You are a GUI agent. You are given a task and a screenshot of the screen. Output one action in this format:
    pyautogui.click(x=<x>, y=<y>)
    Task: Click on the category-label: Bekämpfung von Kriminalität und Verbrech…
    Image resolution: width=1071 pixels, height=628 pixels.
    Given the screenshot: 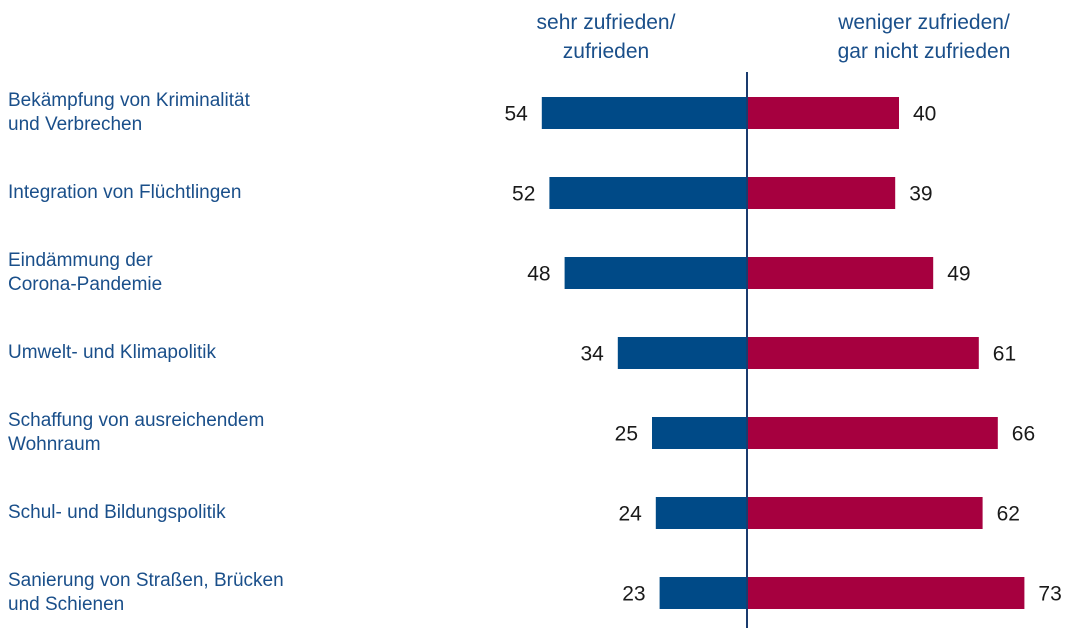 What is the action you would take?
    pyautogui.click(x=129, y=112)
    